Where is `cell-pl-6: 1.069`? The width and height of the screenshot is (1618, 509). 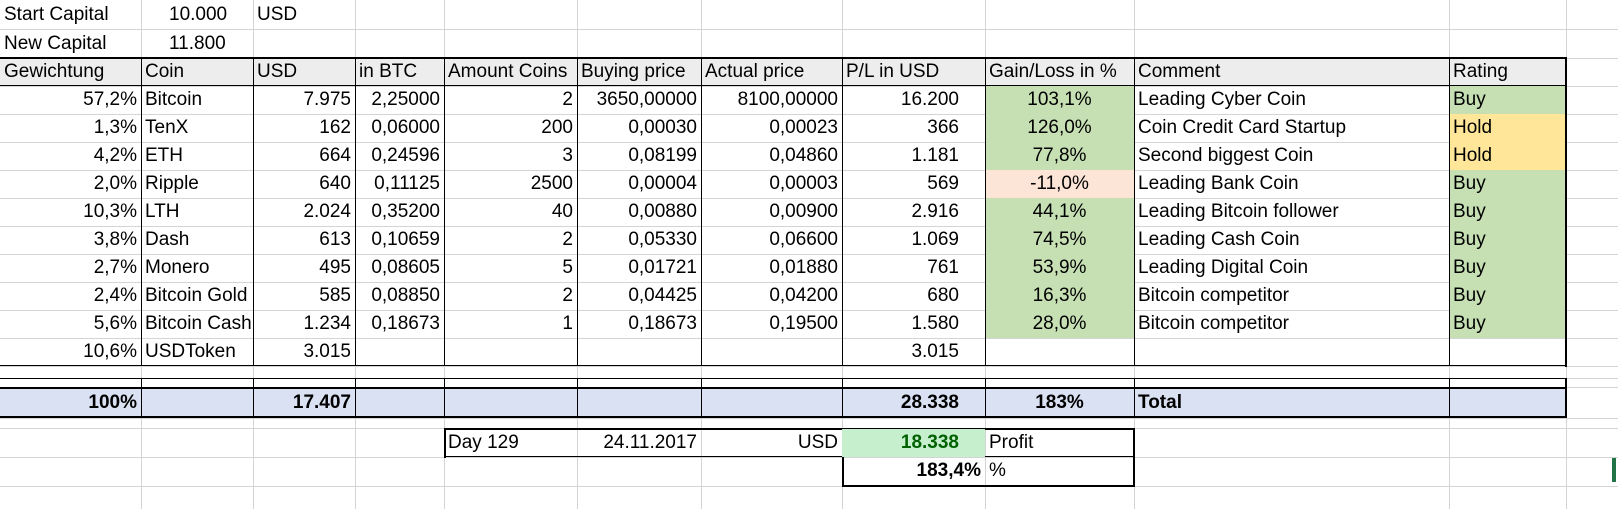 cell-pl-6: 1.069 is located at coordinates (935, 239).